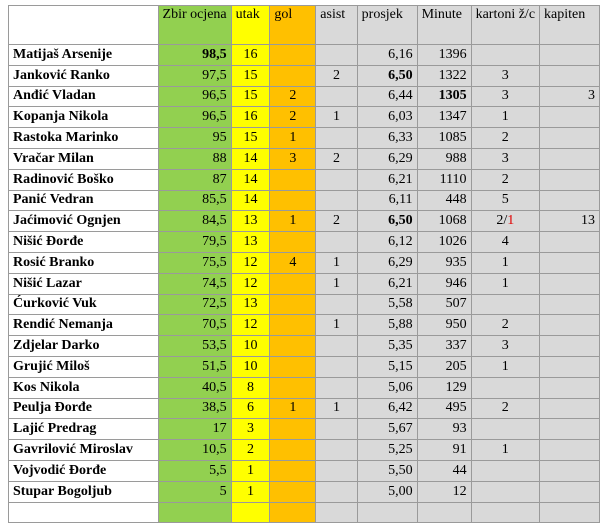 The image size is (600, 523). What do you see at coordinates (387, 117) in the screenshot?
I see `stat-cell: 6,03` at bounding box center [387, 117].